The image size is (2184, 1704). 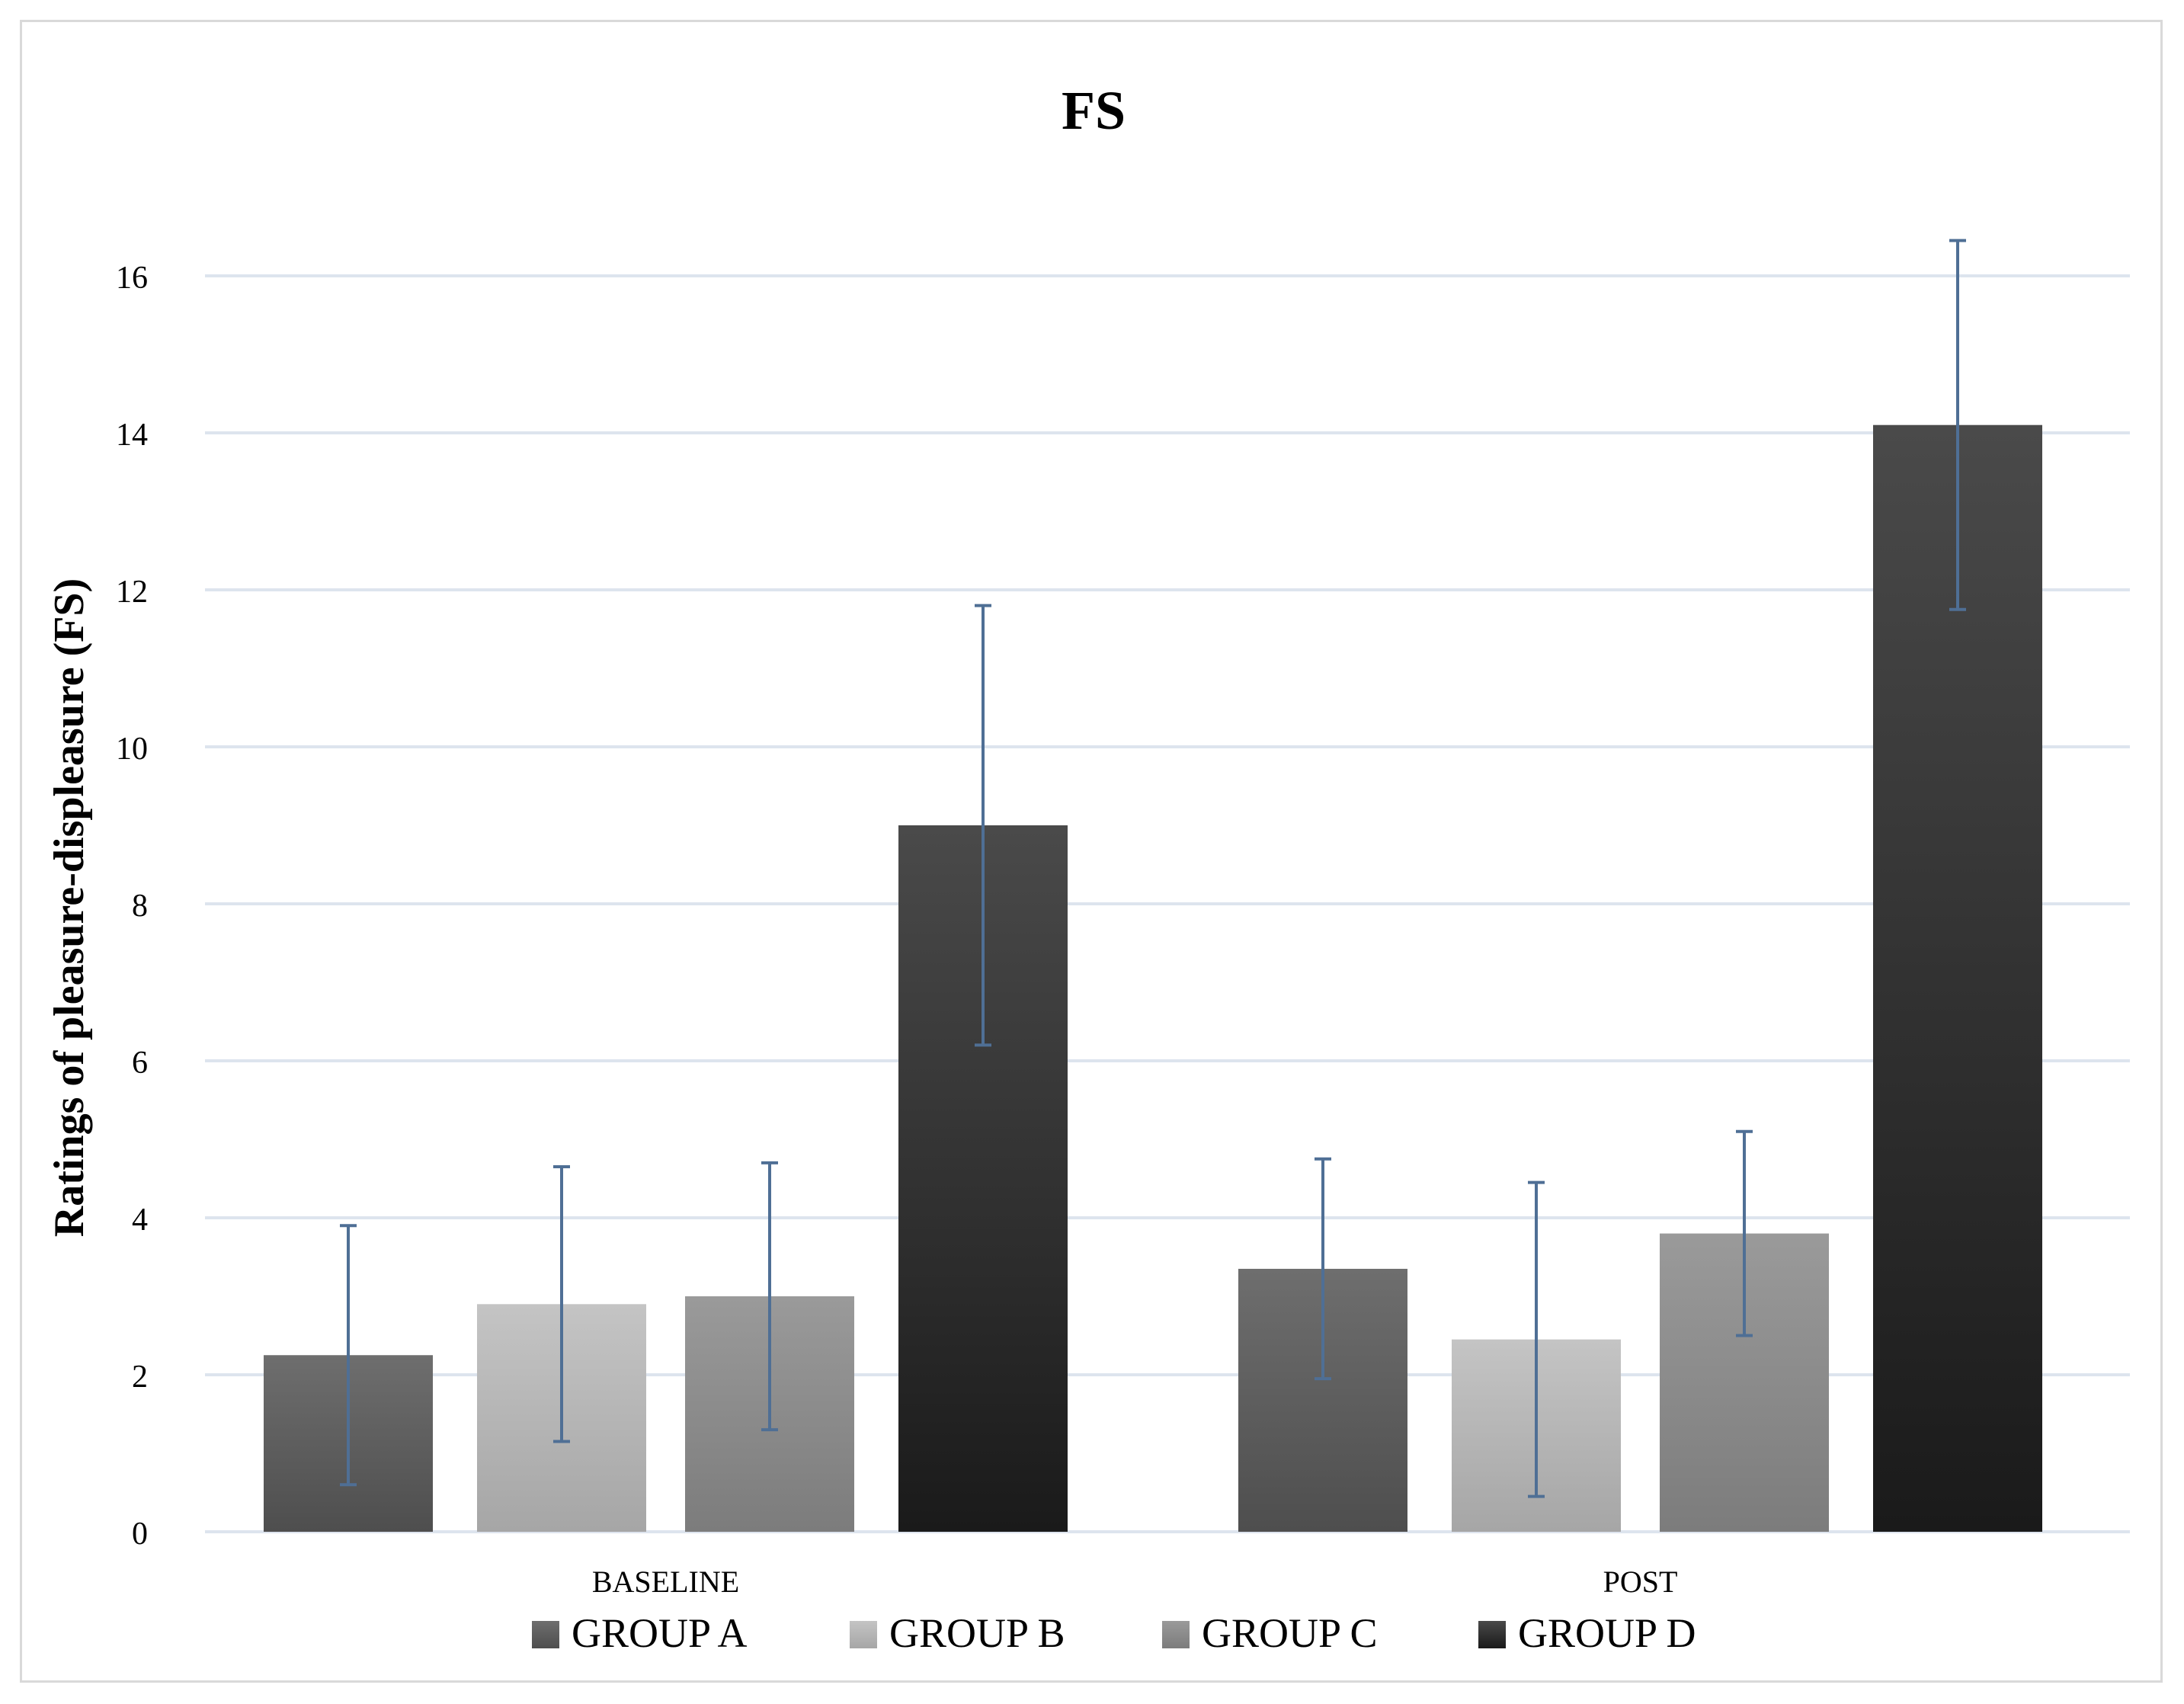 What do you see at coordinates (132, 749) in the screenshot?
I see `y-tick-label: 10` at bounding box center [132, 749].